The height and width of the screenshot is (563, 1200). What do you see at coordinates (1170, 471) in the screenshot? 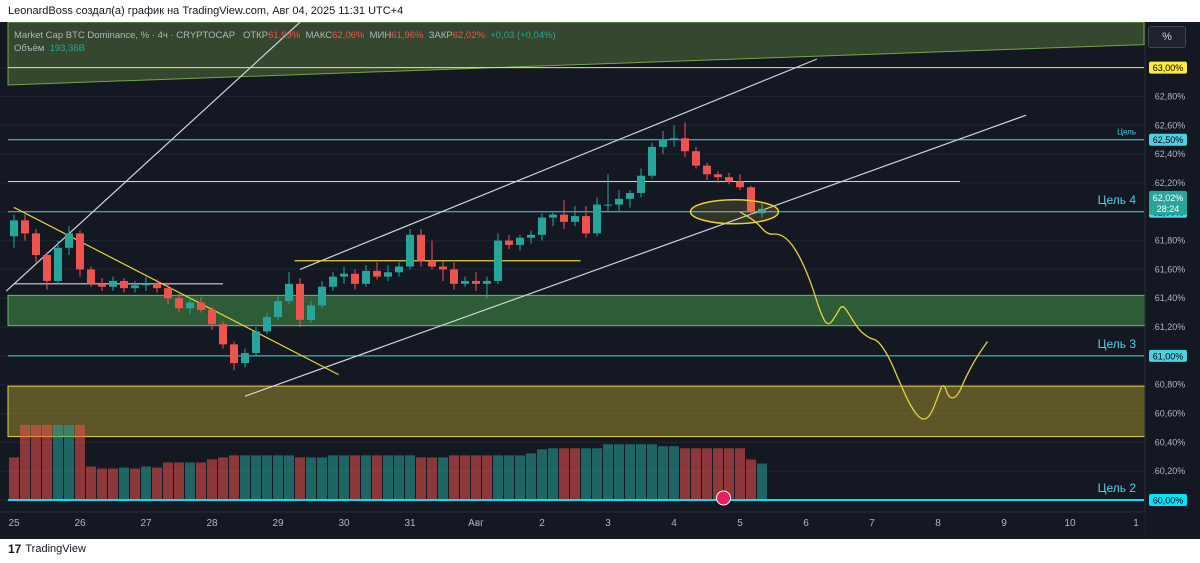
I see `y-tick-label: 60,20%` at bounding box center [1170, 471].